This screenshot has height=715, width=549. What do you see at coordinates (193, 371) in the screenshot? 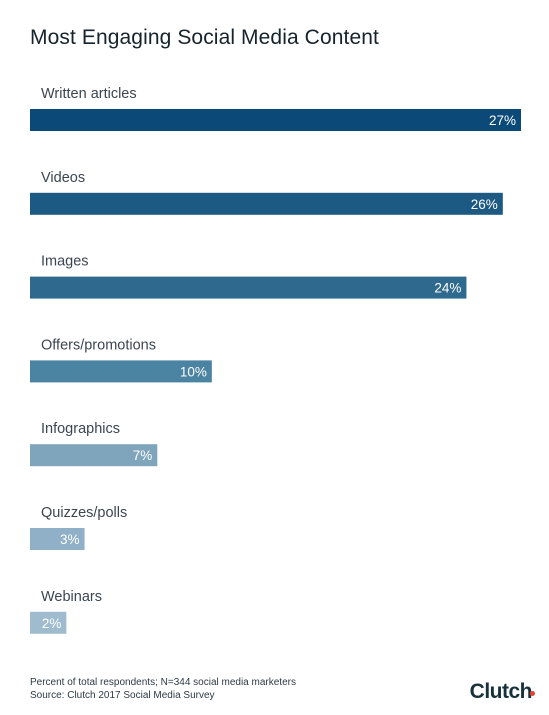
I see `value-label: 10%` at bounding box center [193, 371].